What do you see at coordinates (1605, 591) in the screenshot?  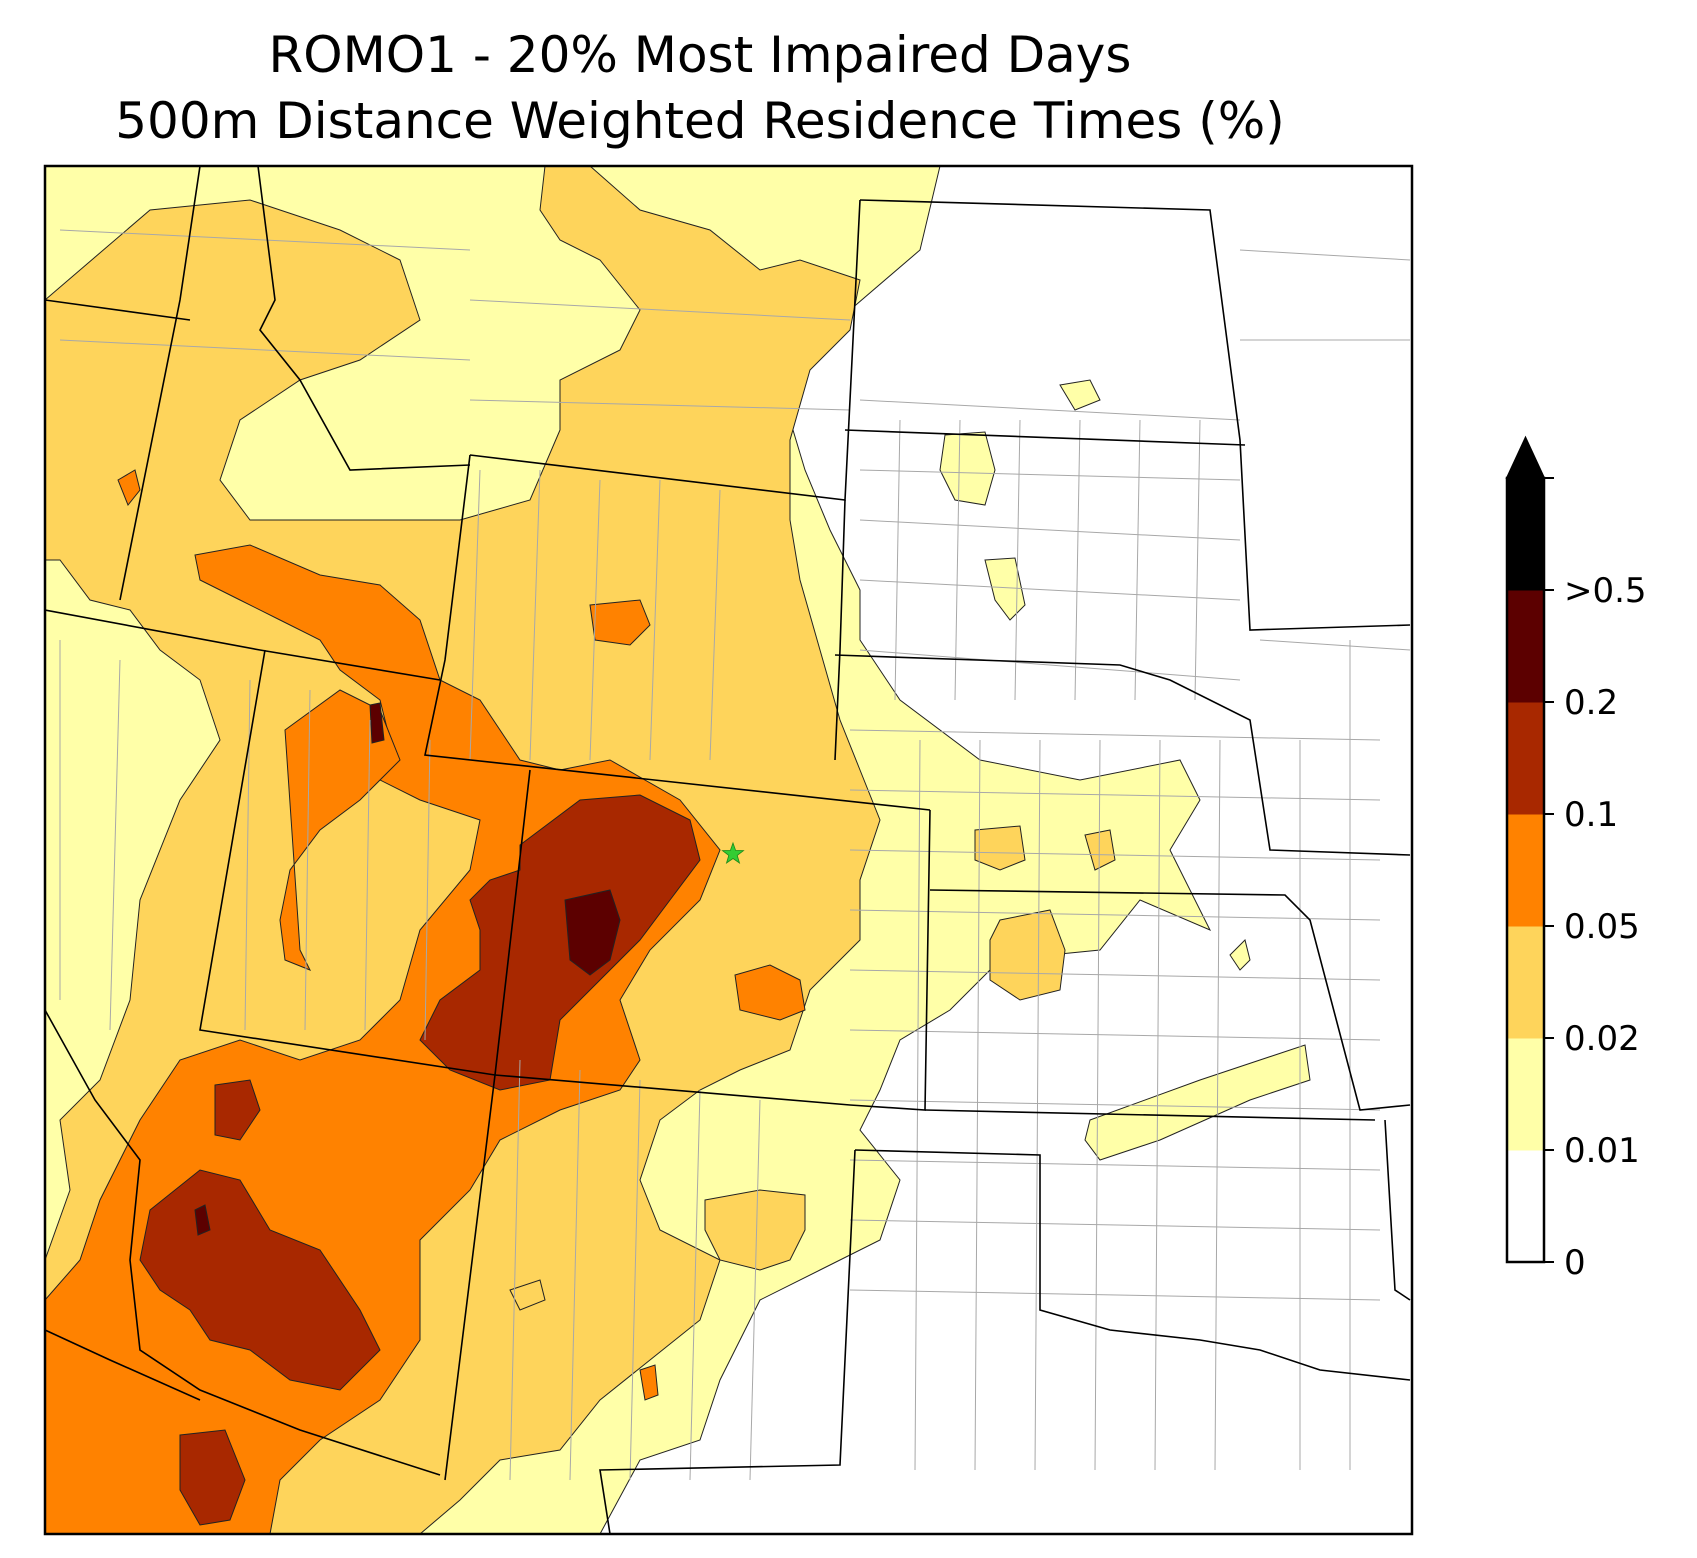 I see `colorbar-tick-label: >0.5` at bounding box center [1605, 591].